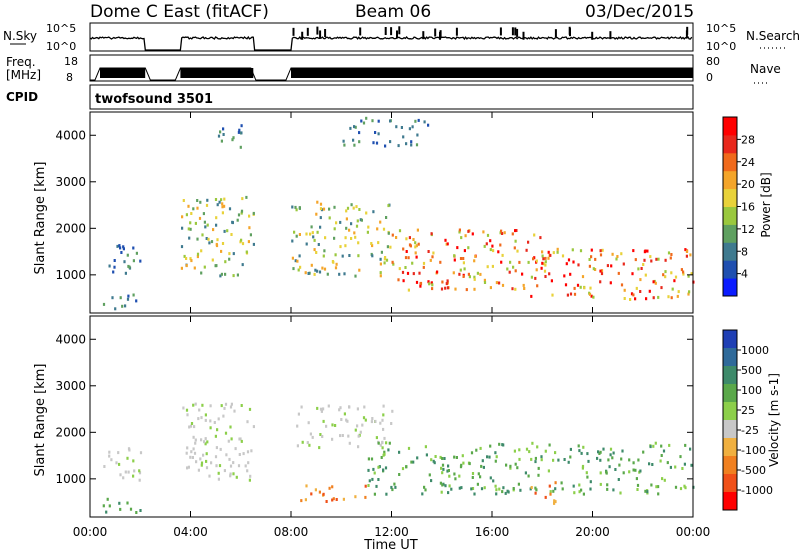 The height and width of the screenshot is (554, 800). Describe the element at coordinates (751, 370) in the screenshot. I see `velocity-colorbar-tick-label-1: 500` at that location.